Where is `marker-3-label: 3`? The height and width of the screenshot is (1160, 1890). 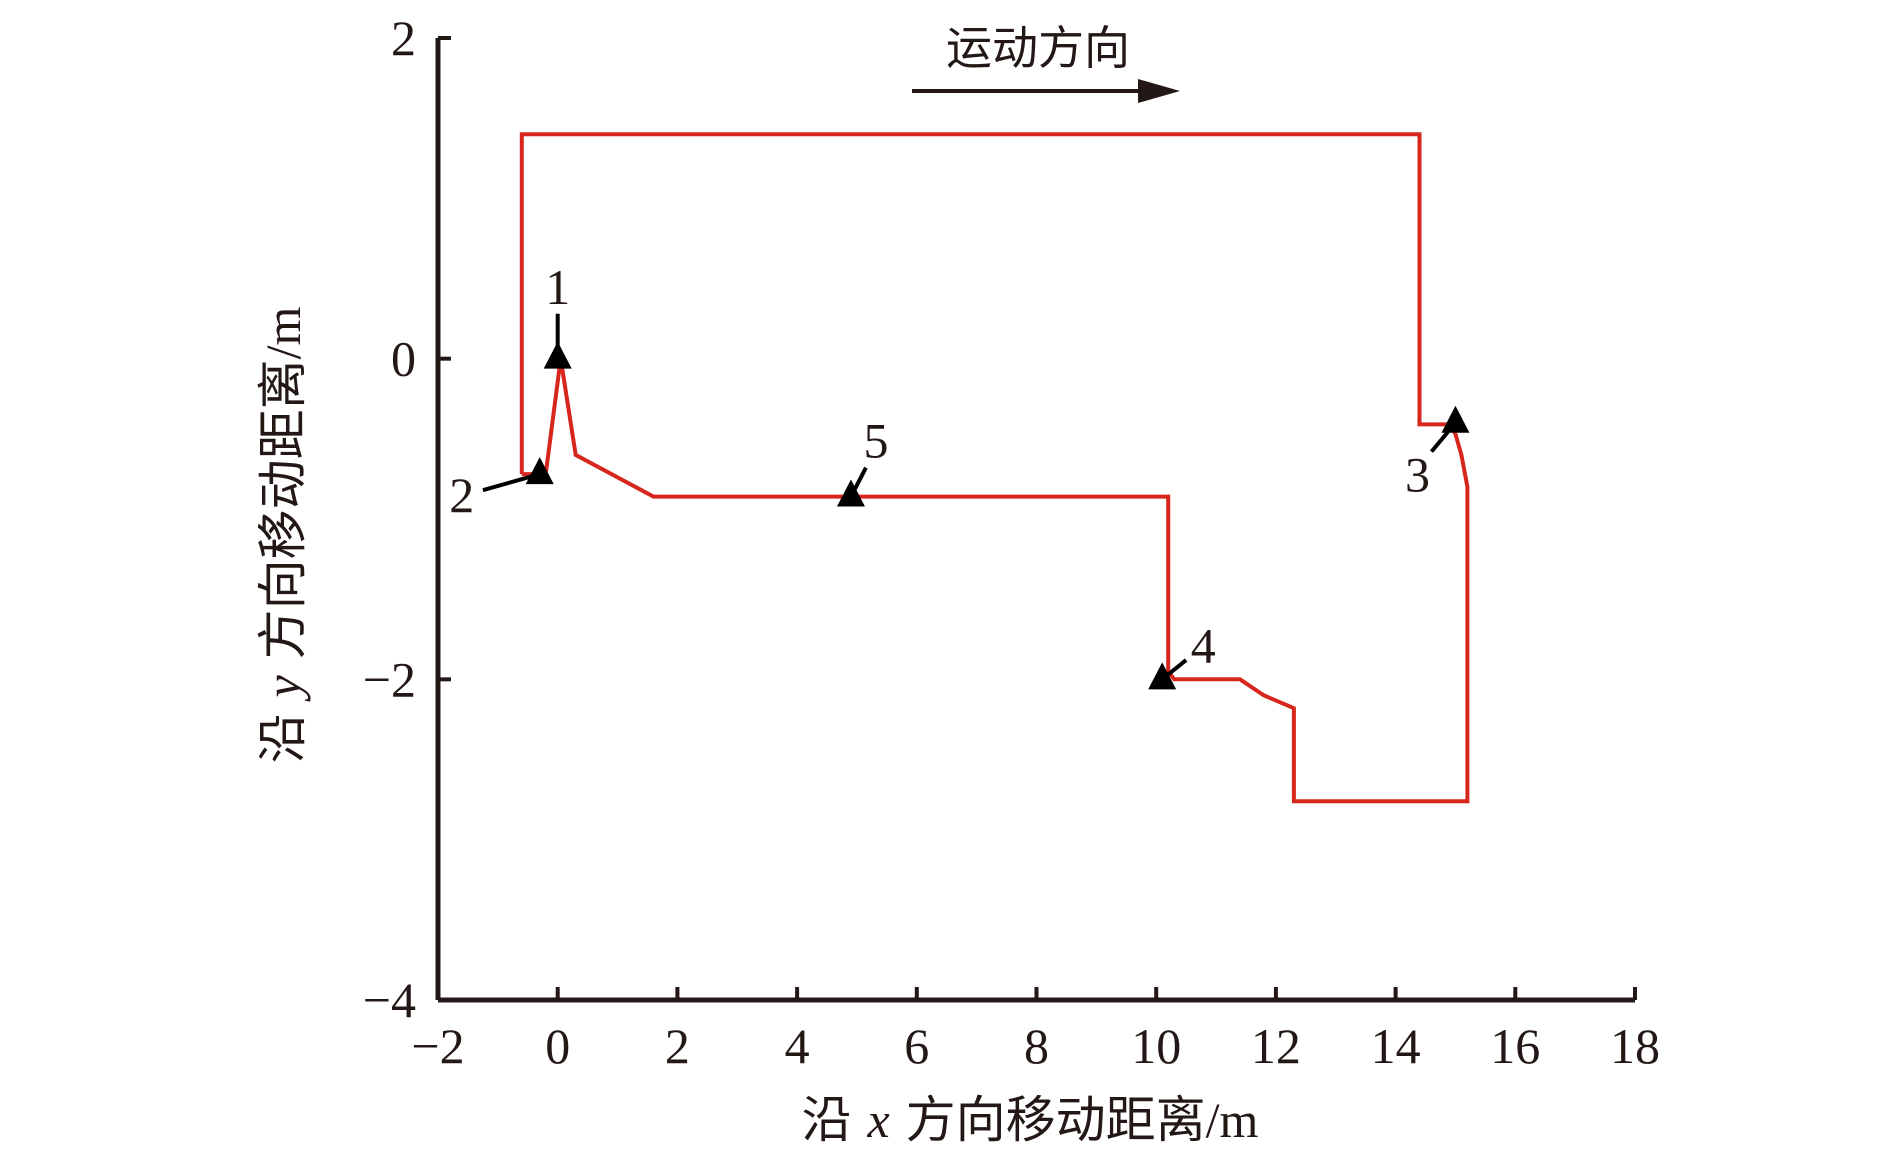
marker-3-label: 3 is located at coordinates (1417, 475).